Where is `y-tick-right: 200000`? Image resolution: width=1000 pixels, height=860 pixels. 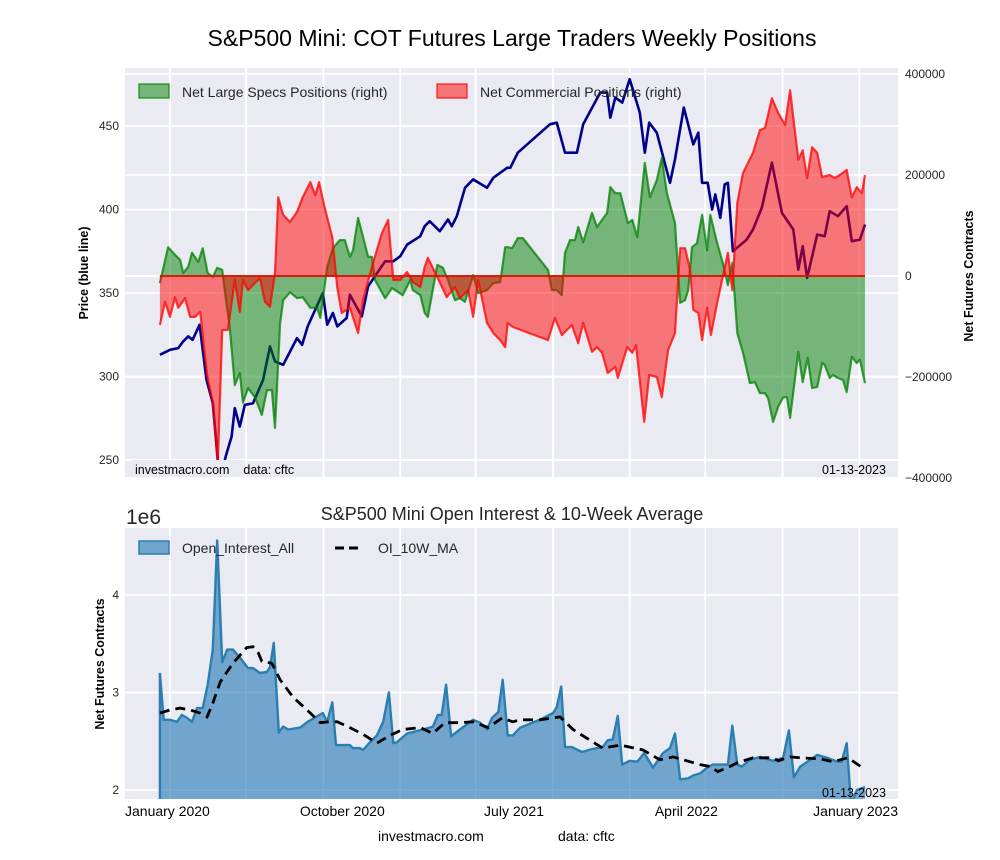 y-tick-right: 200000 is located at coordinates (925, 175).